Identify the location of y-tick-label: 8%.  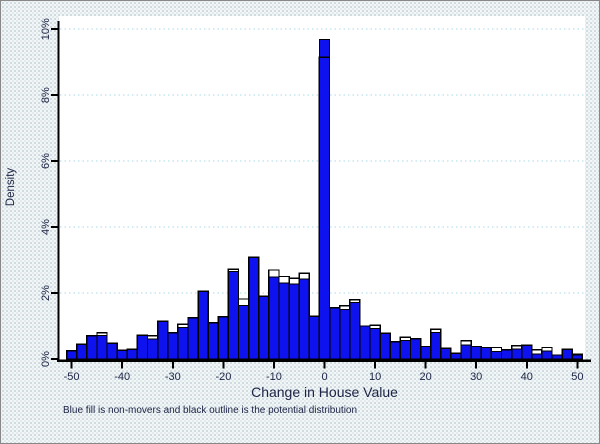
(46, 95).